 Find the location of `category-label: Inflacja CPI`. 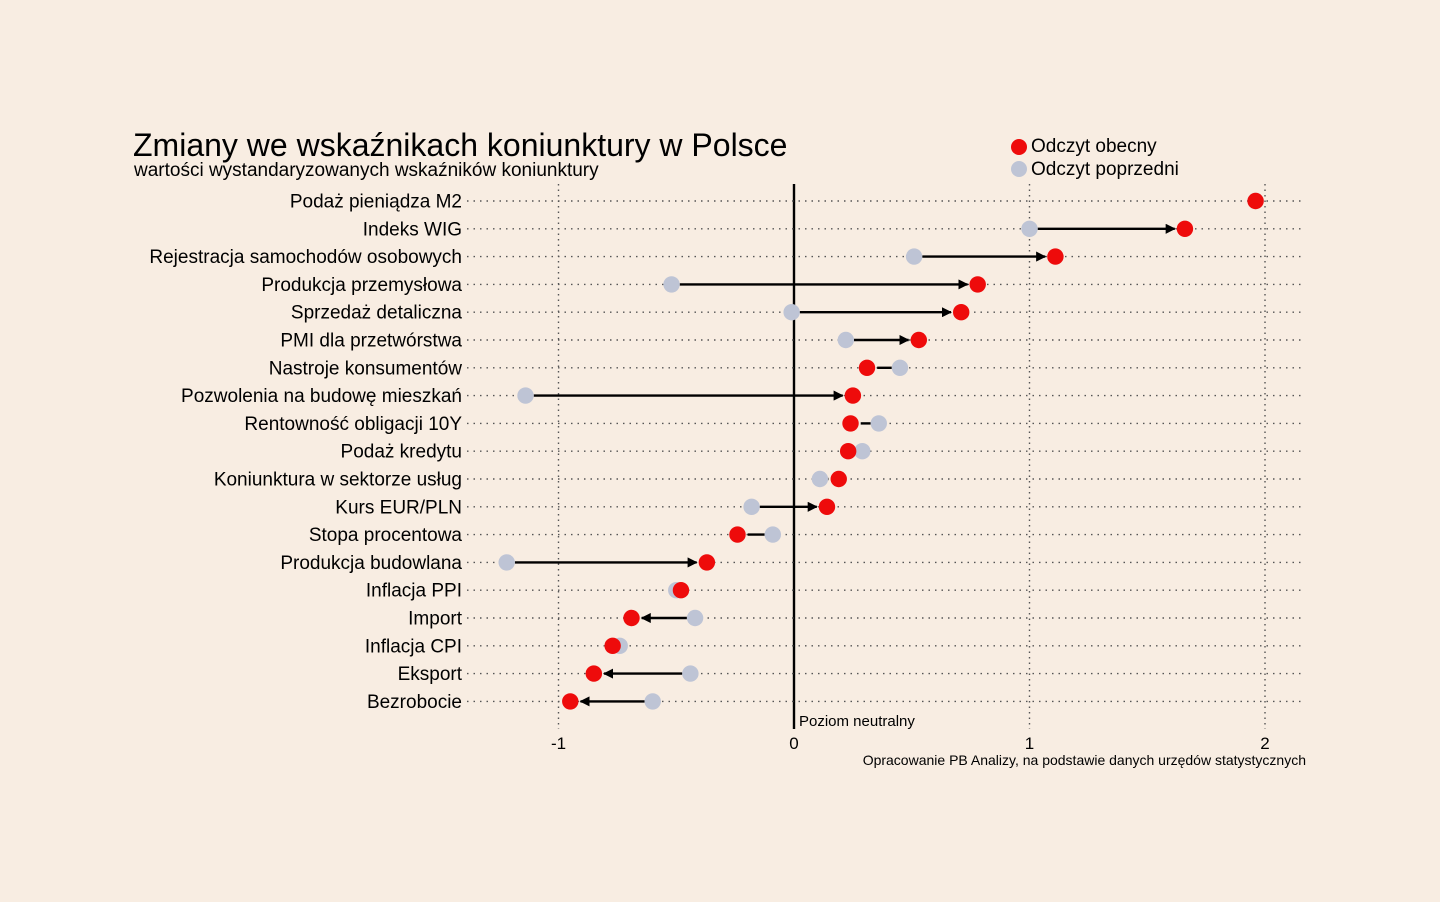

category-label: Inflacja CPI is located at coordinates (413, 646).